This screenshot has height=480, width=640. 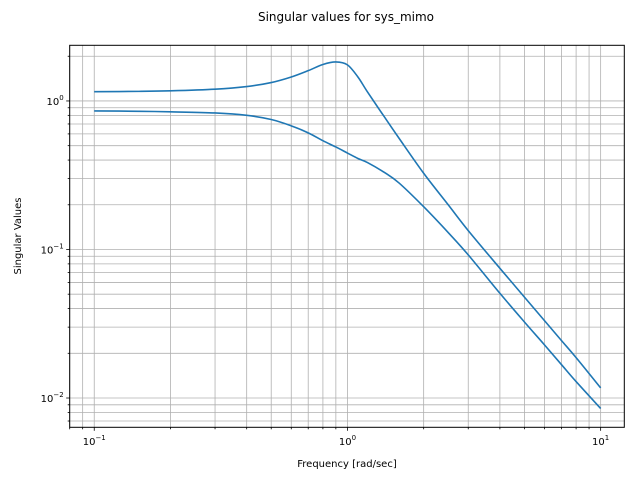 I want to click on x-tick-label: 10⁻¹, so click(x=94, y=441).